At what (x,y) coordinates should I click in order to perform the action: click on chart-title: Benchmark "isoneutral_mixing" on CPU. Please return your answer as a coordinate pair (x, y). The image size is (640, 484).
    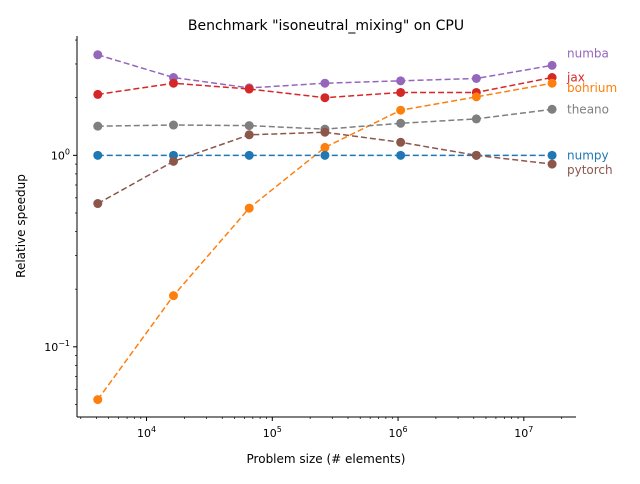
    Looking at the image, I should click on (326, 26).